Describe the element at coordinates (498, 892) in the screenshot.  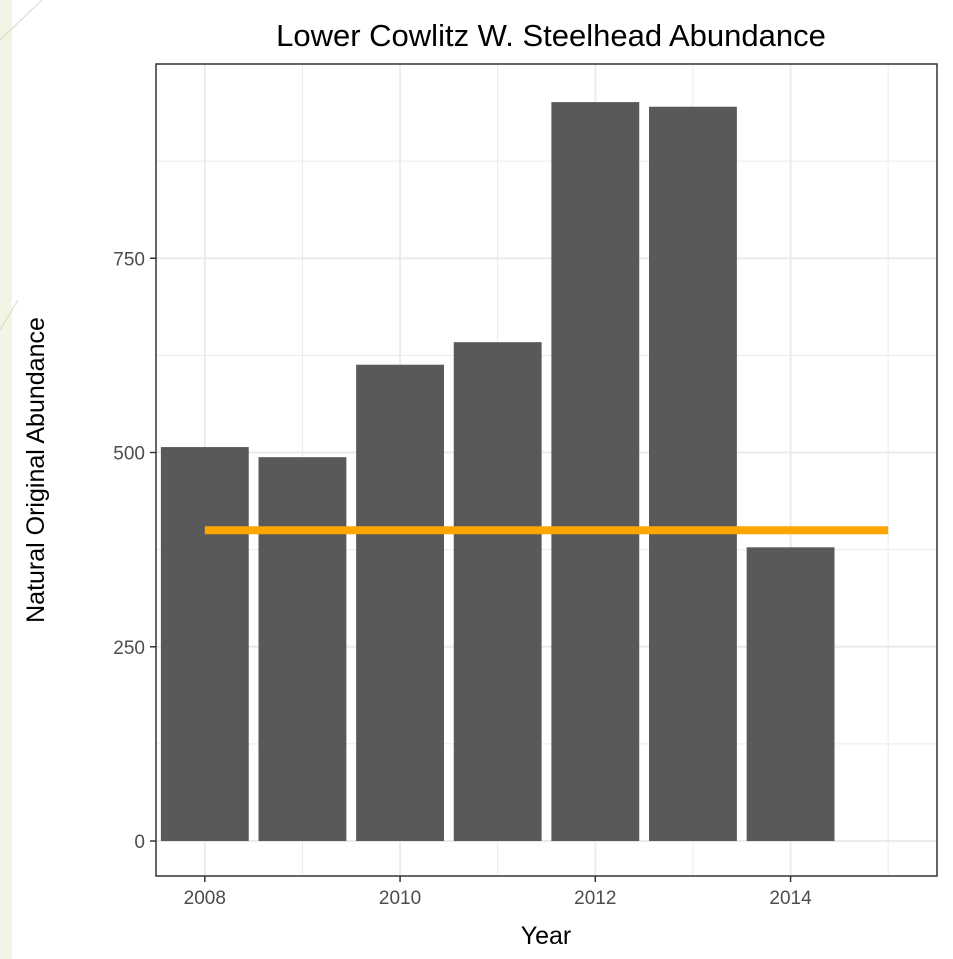
I see `x-axis: 2008 2010 2012 2014` at that location.